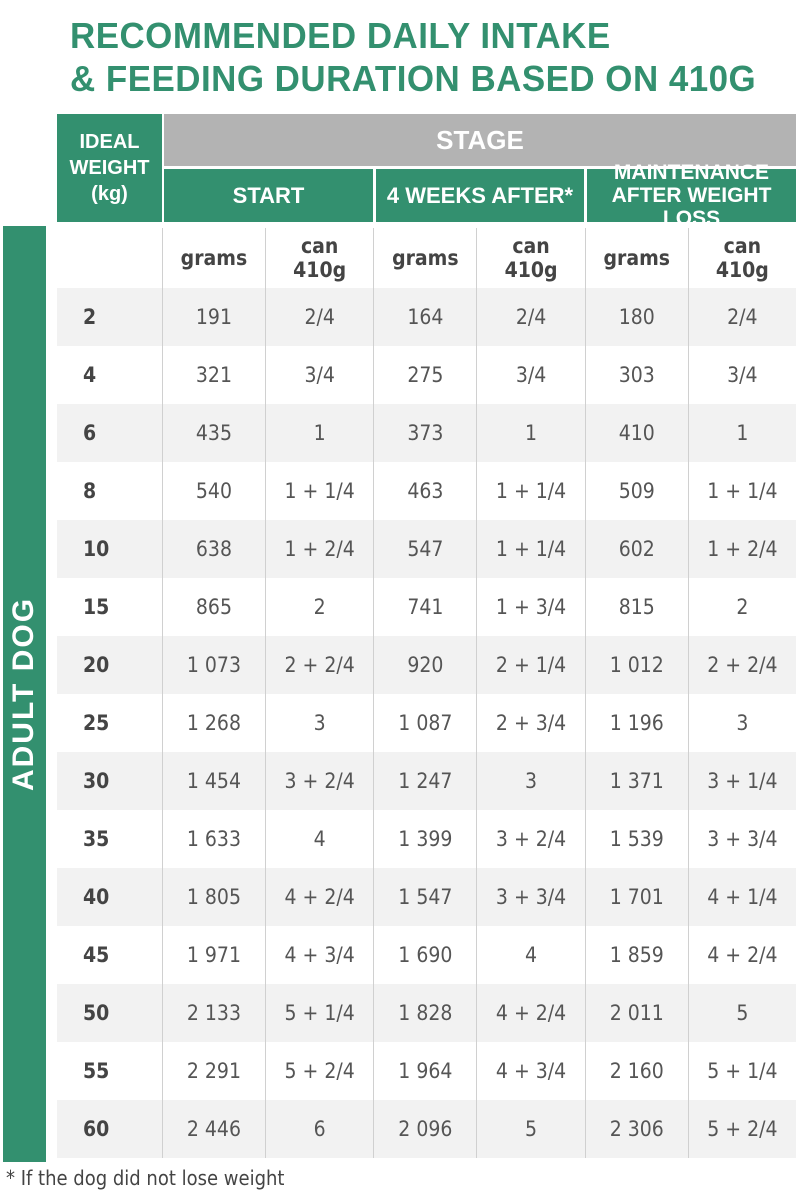 The height and width of the screenshot is (1200, 796). What do you see at coordinates (109, 168) in the screenshot?
I see `ideal-weight-header: IDEAL WEIGHT (kg)` at bounding box center [109, 168].